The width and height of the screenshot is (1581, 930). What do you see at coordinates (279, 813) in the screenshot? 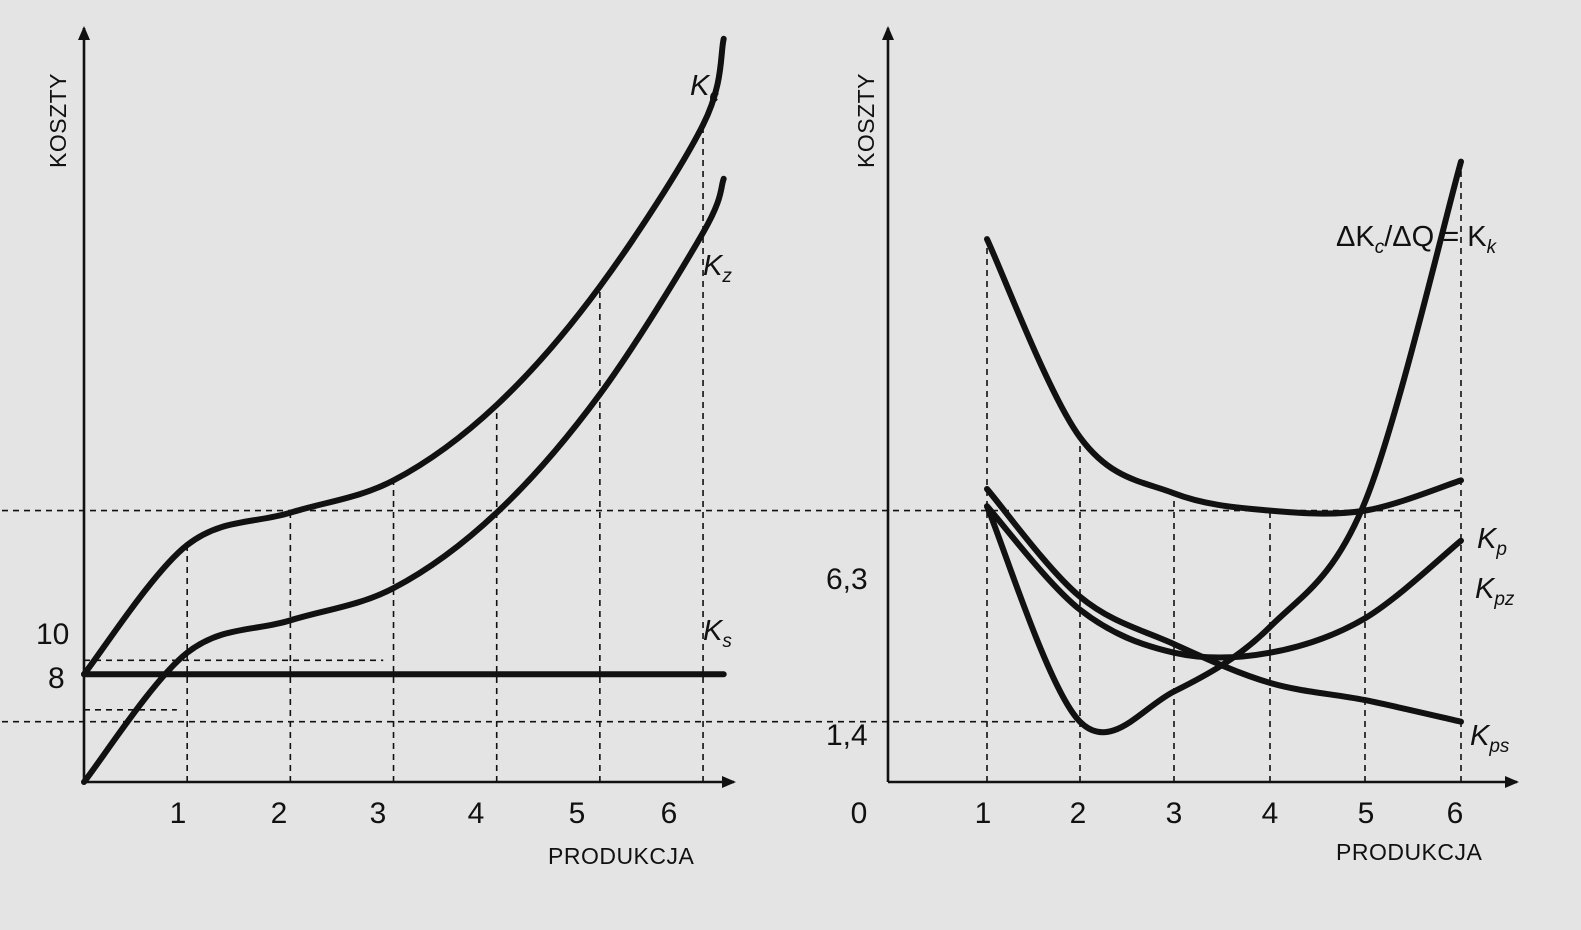
I see `left-x-tick-2: 2` at bounding box center [279, 813].